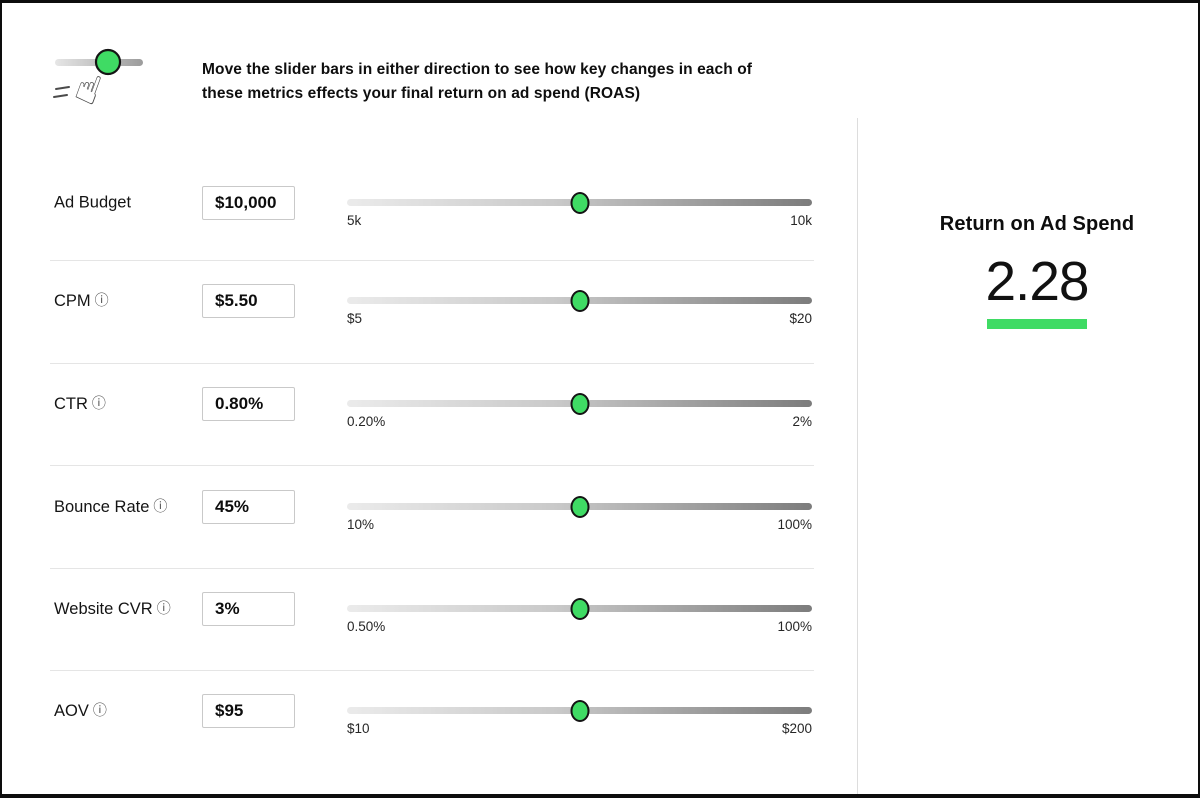 Image resolution: width=1200 pixels, height=798 pixels. I want to click on bounce-rate-slider-knob, so click(579, 506).